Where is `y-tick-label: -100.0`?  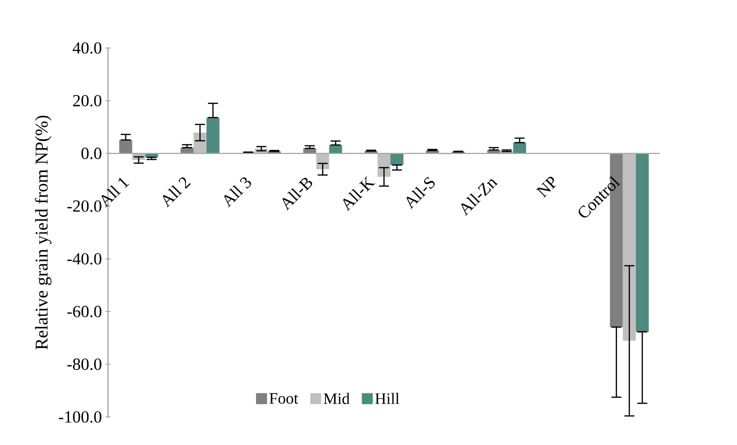
y-tick-label: -100.0 is located at coordinates (80, 417).